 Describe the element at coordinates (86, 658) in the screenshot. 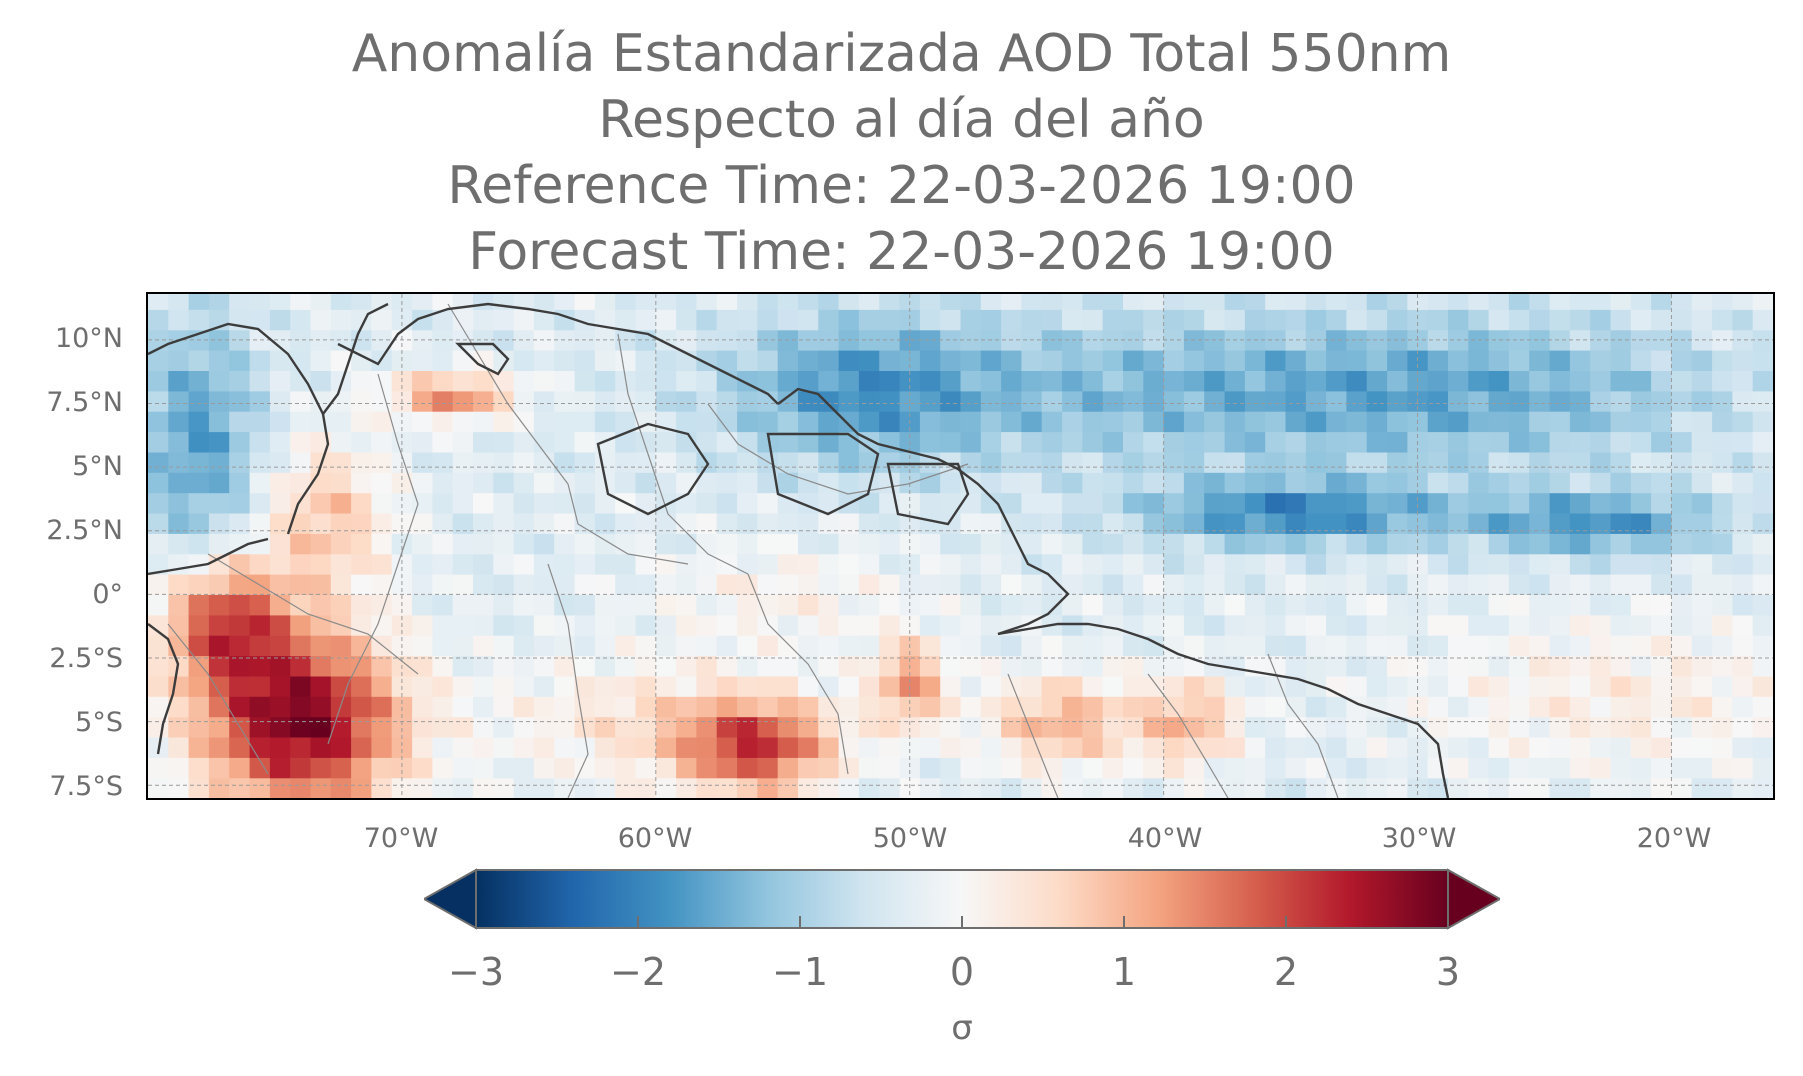

I see `lat-label-2-5s: 2.5°S` at that location.